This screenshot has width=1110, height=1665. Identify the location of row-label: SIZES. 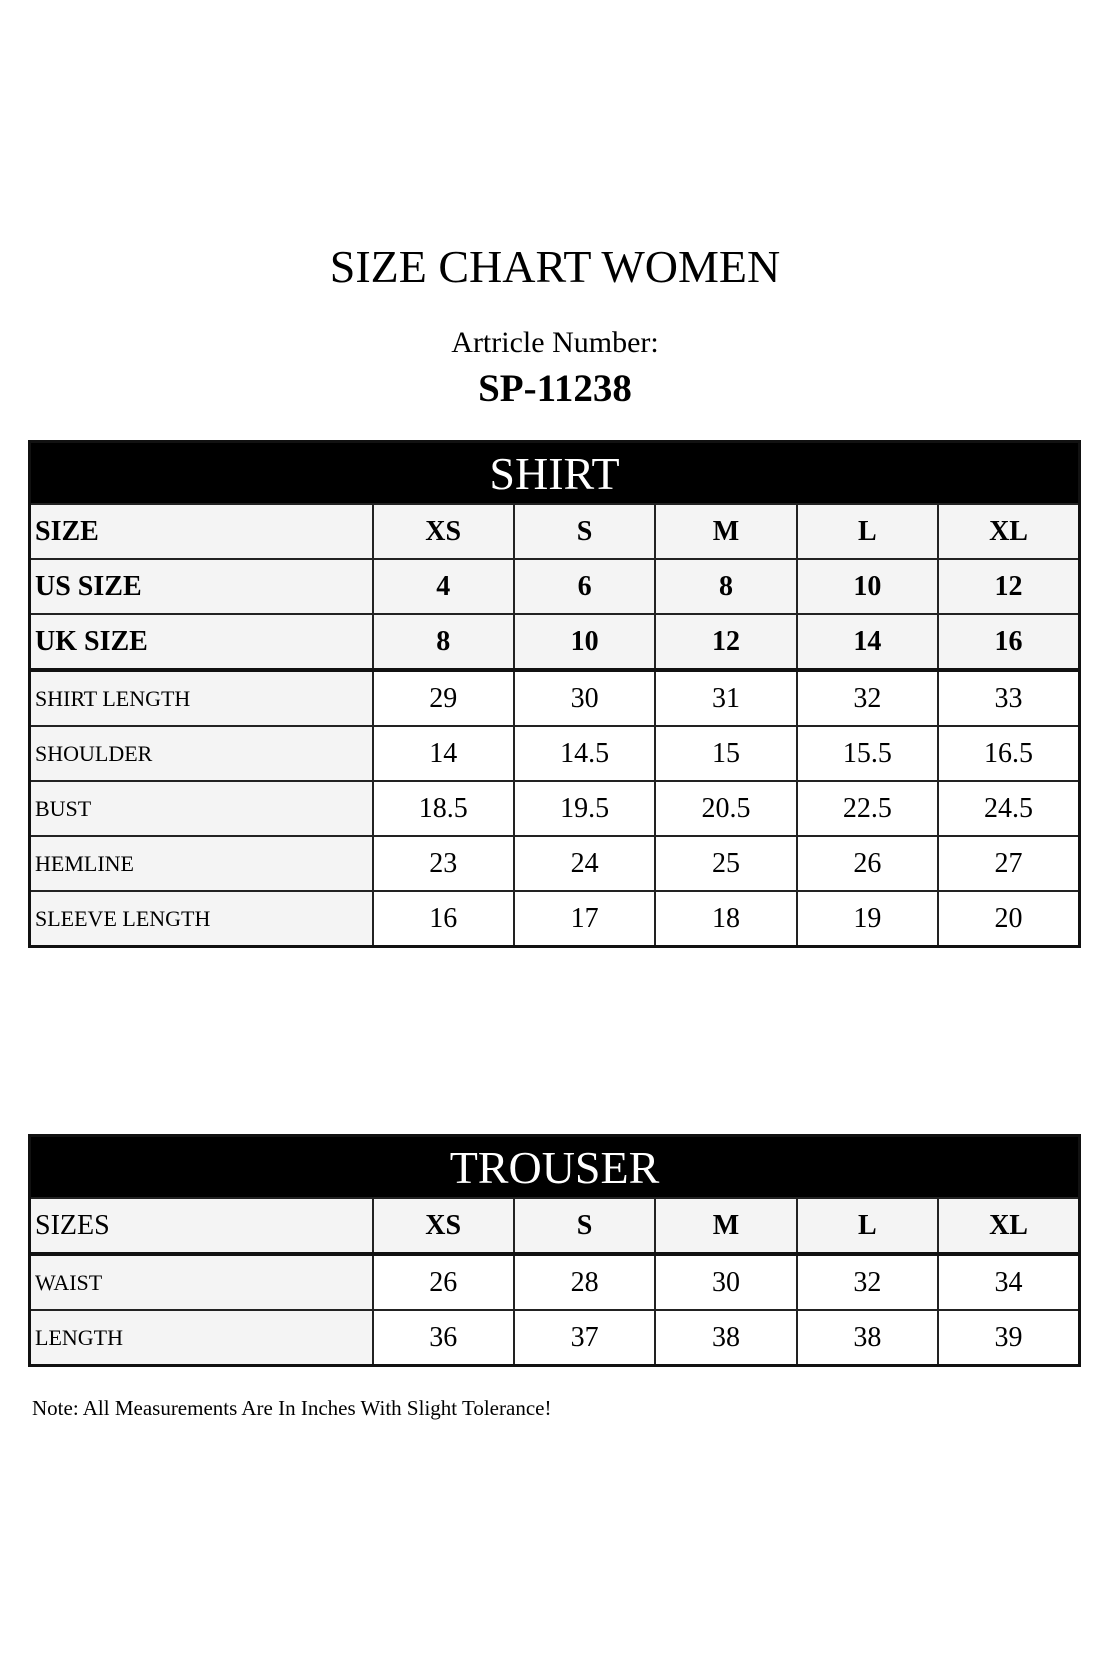
(201, 1226).